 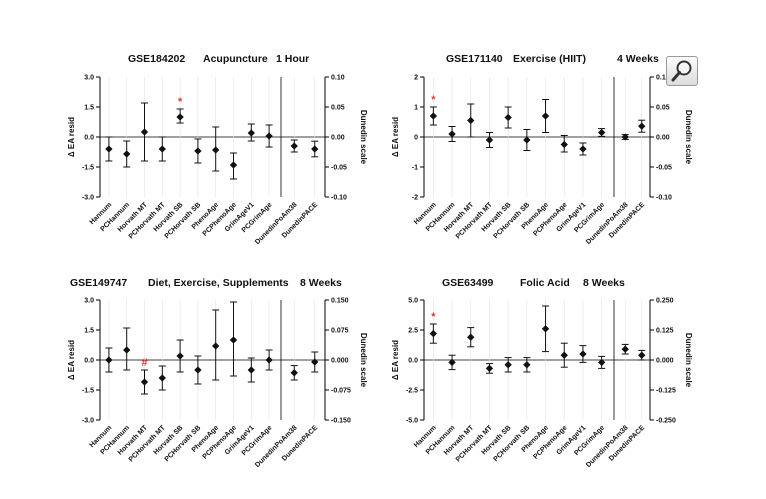 I want to click on chart-title-part: GSE149747, so click(x=98, y=283).